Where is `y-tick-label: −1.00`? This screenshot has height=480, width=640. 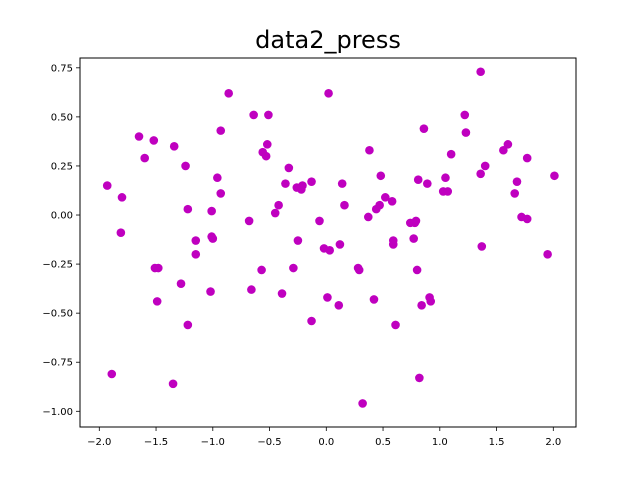 y-tick-label: −1.00 is located at coordinates (57, 412).